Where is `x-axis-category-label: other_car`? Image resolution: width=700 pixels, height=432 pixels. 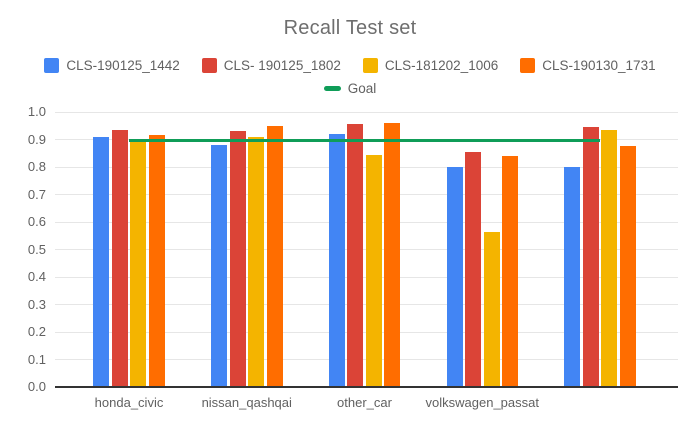 x-axis-category-label: other_car is located at coordinates (364, 402).